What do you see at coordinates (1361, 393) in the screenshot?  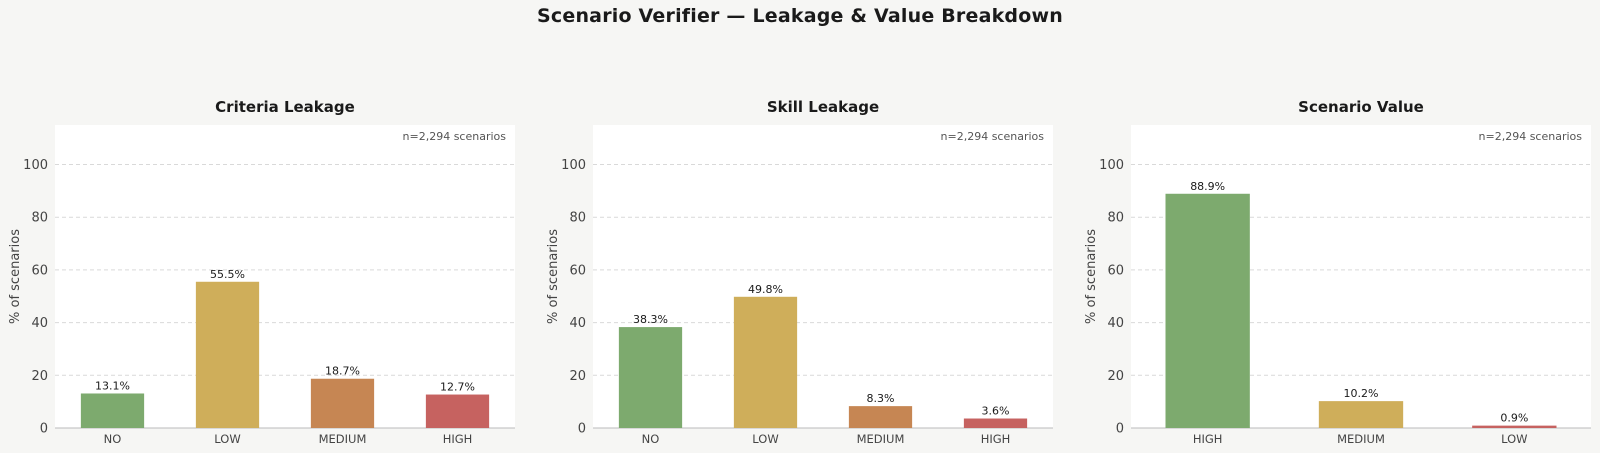 I see `bar-value-label: 10.2%` at bounding box center [1361, 393].